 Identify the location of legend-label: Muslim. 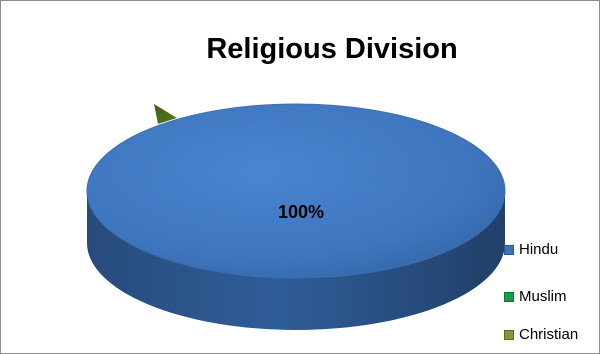
(543, 296).